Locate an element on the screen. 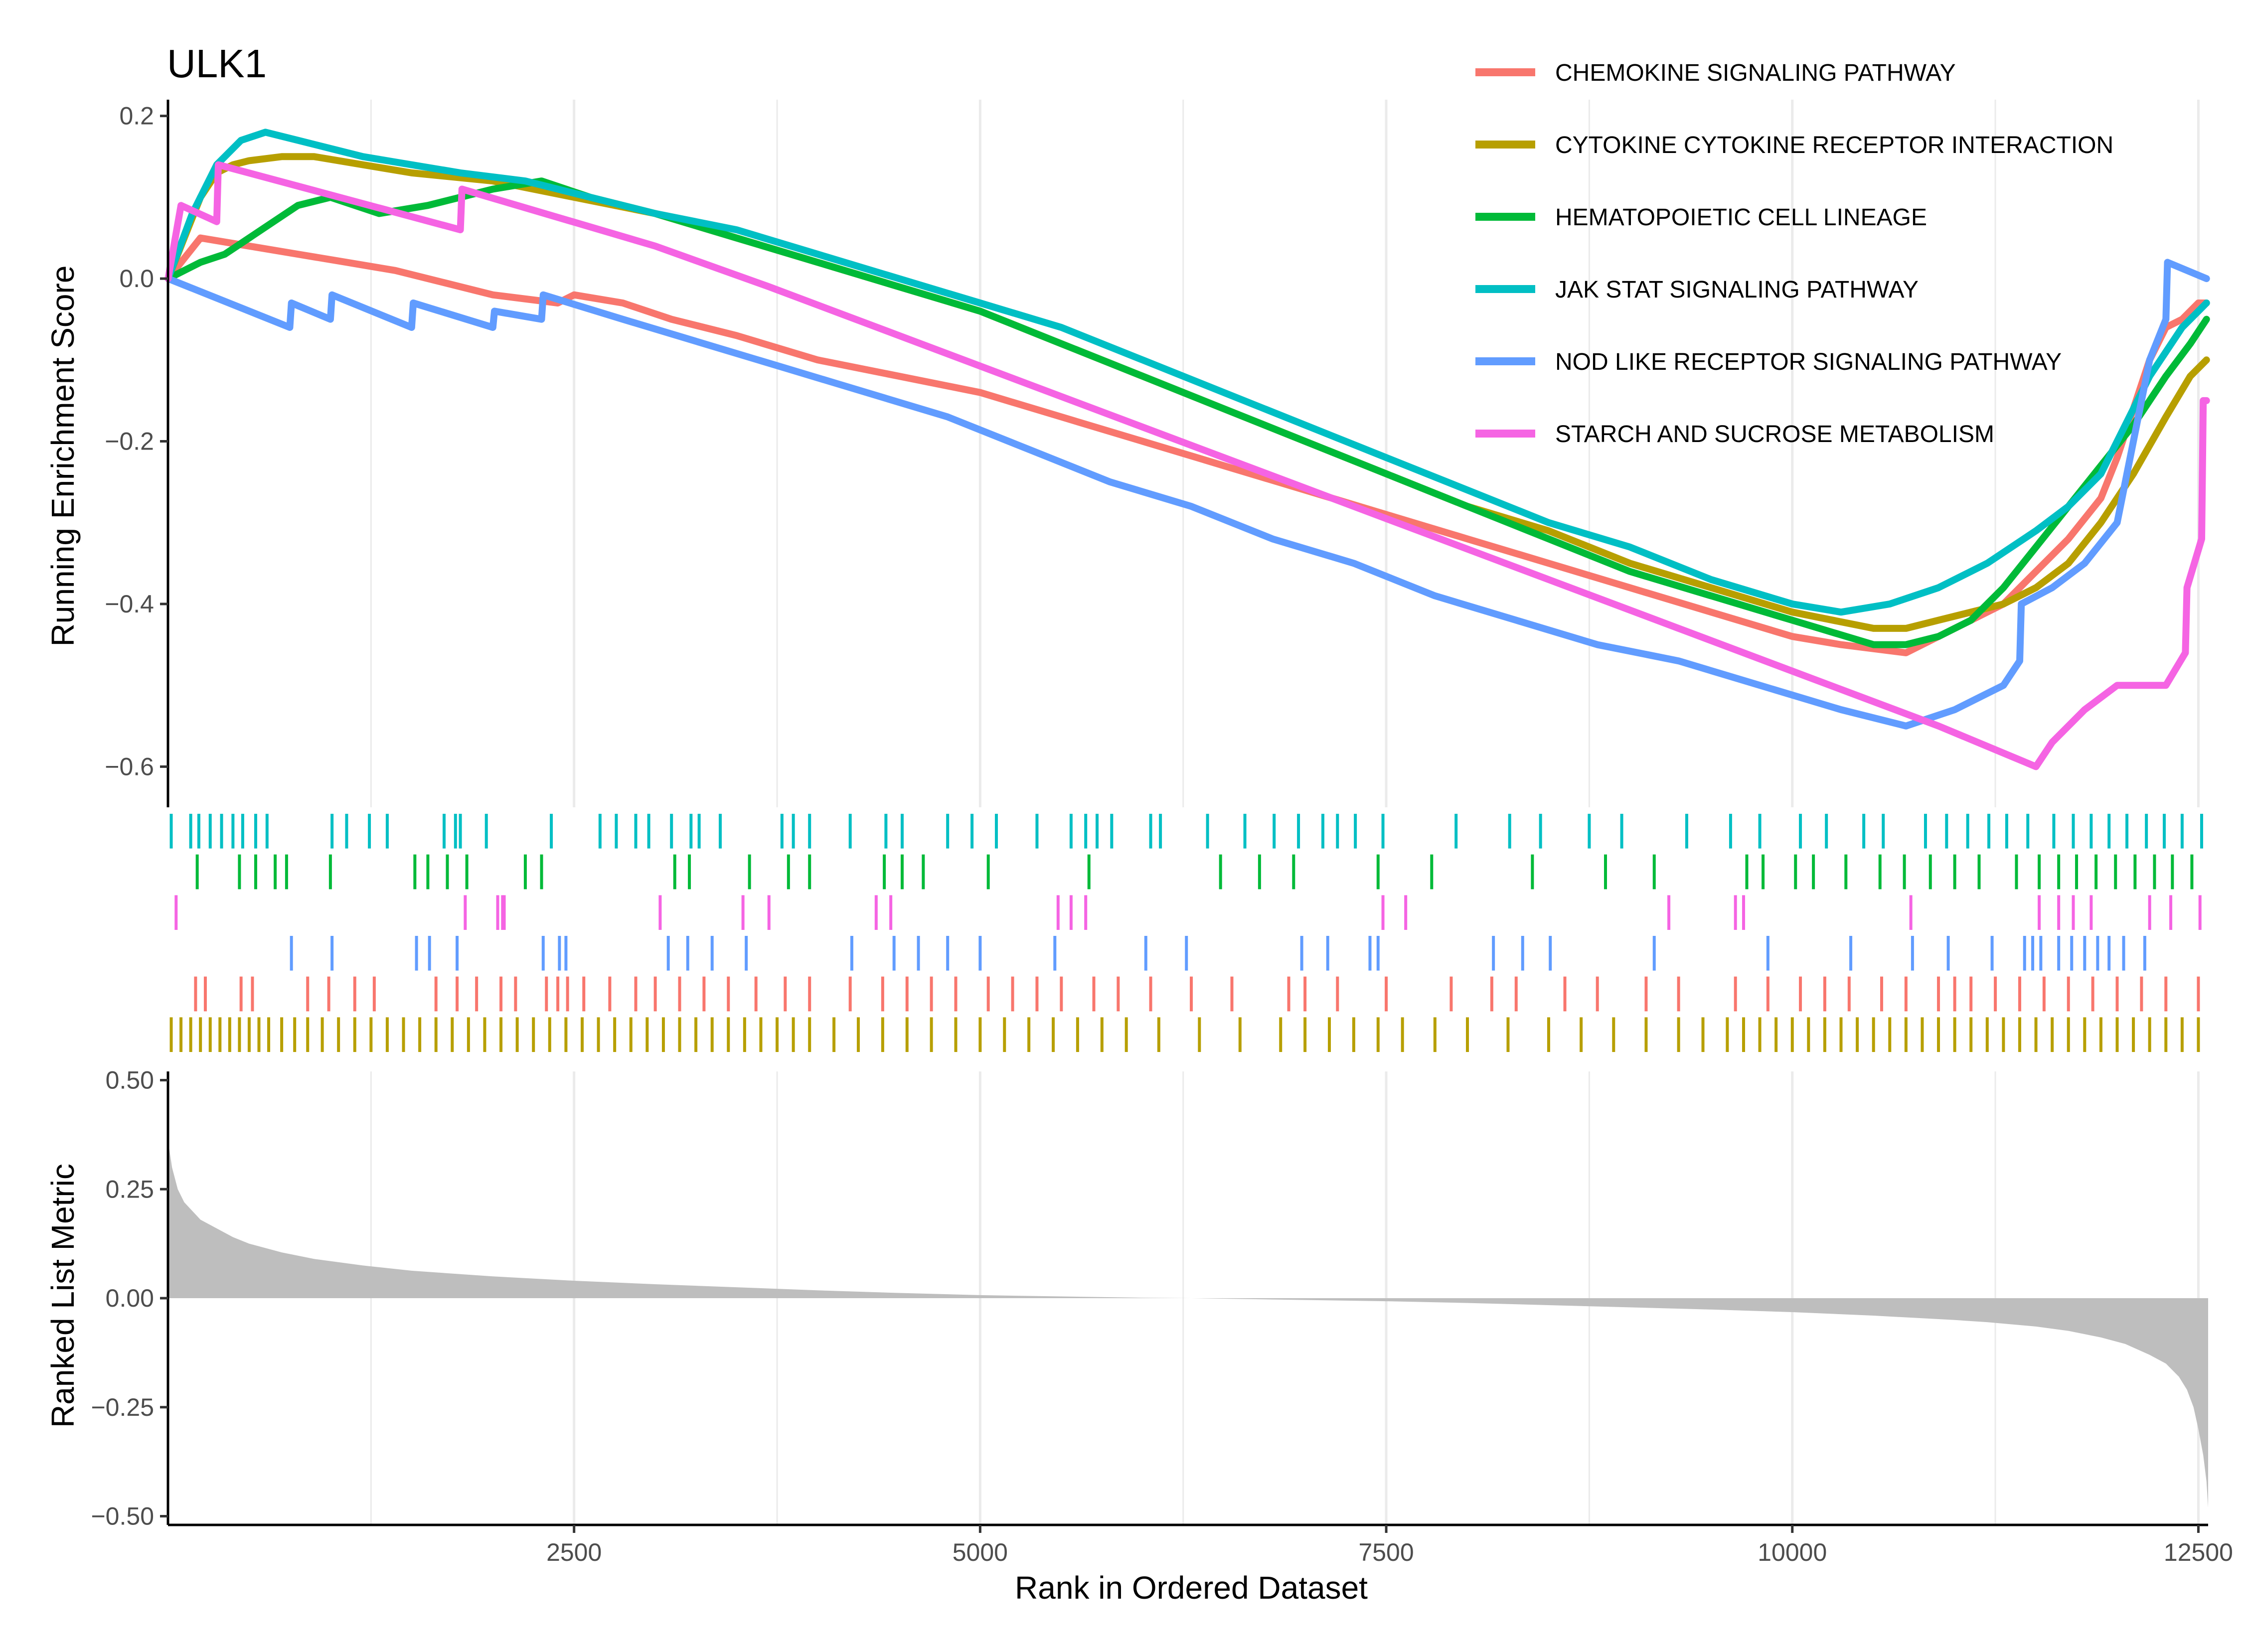 Image resolution: width=2248 pixels, height=1652 pixels. running-score-y-tick-label: 0.0 is located at coordinates (136, 279).